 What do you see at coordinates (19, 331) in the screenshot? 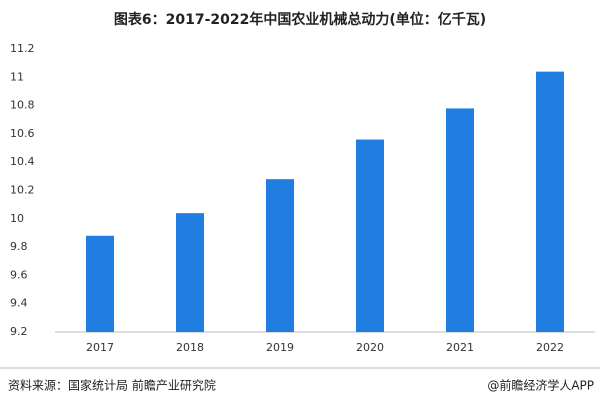
I see `y-tick-label: 9.2` at bounding box center [19, 331].